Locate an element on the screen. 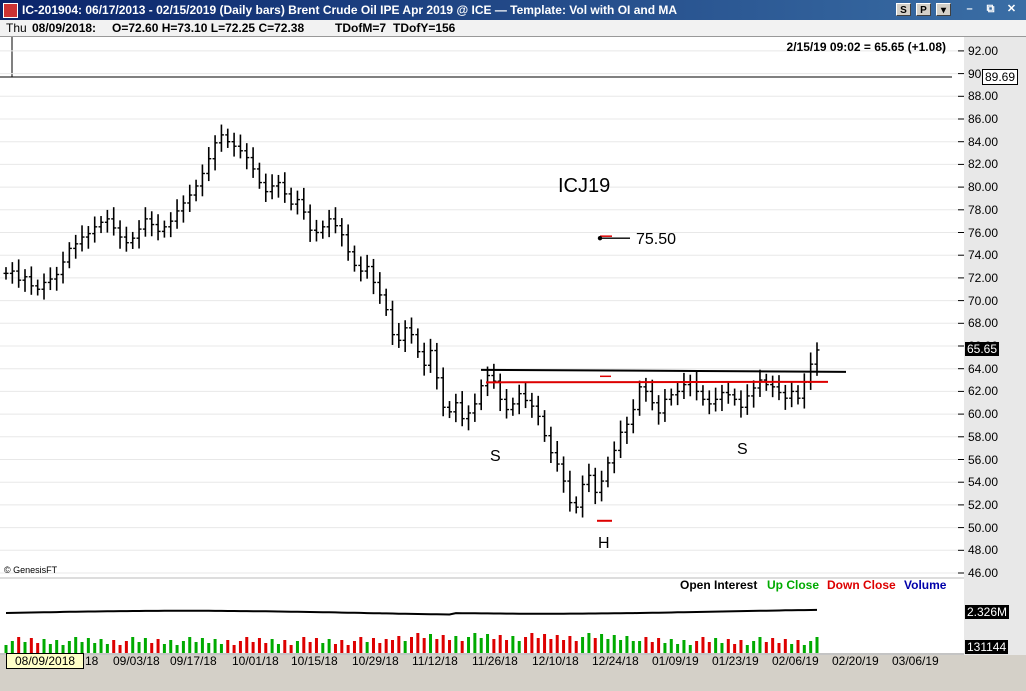 The width and height of the screenshot is (1026, 691). cursor-date-label: 08/09/2018 is located at coordinates (45, 661).